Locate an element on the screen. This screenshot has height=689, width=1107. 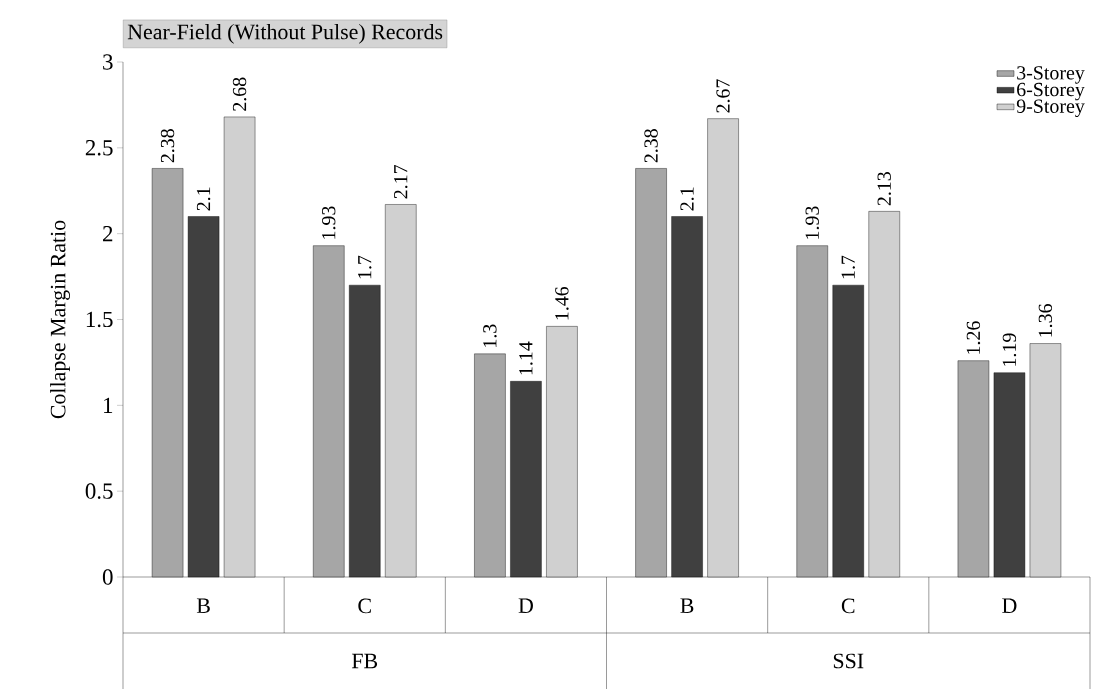
data-label: 1.14 is located at coordinates (526, 358).